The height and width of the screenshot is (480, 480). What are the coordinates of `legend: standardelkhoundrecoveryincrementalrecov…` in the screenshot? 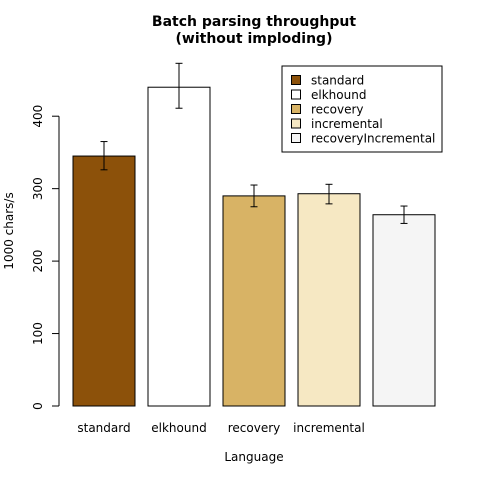 It's located at (362, 109).